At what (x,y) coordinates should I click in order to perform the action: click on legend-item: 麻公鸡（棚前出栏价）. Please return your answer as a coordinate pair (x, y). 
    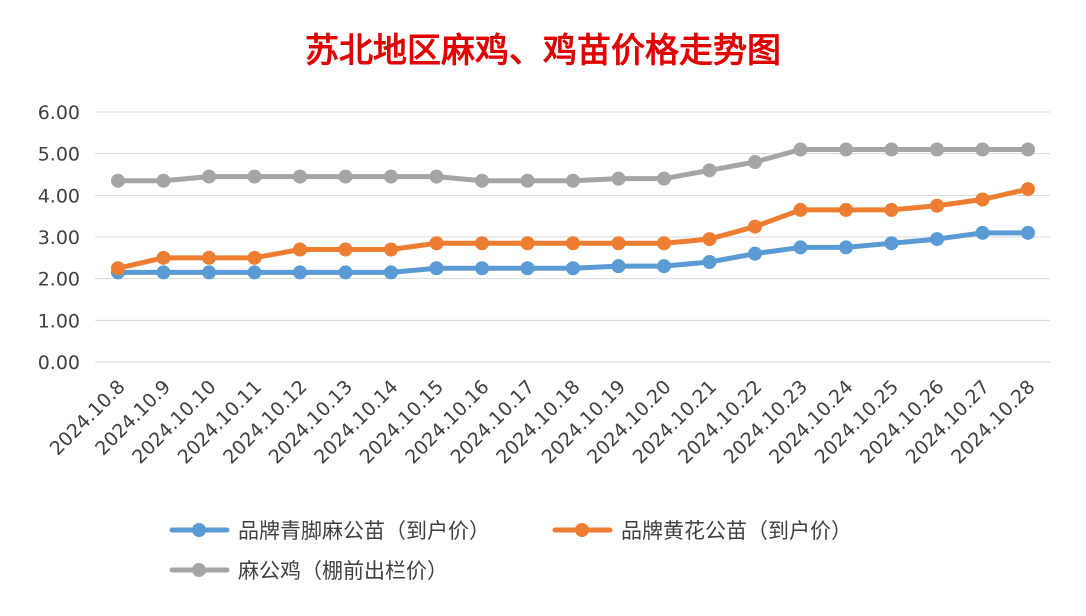
    Looking at the image, I should click on (308, 571).